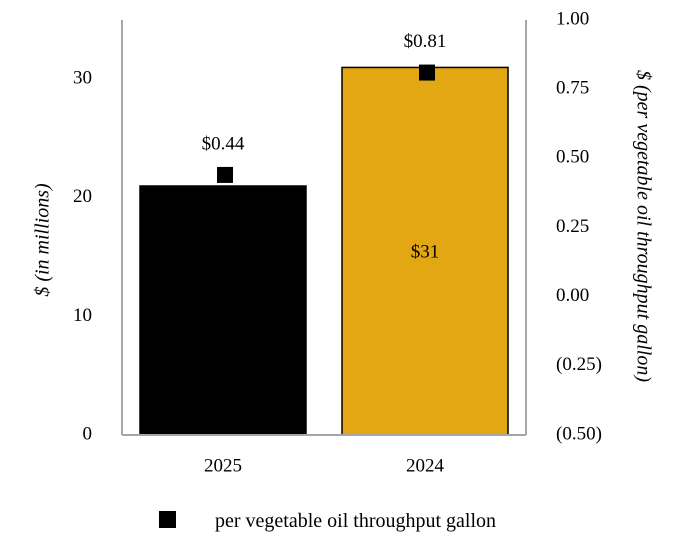 The image size is (682, 552). What do you see at coordinates (572, 295) in the screenshot?
I see `y-tick-label-right: 0.00` at bounding box center [572, 295].